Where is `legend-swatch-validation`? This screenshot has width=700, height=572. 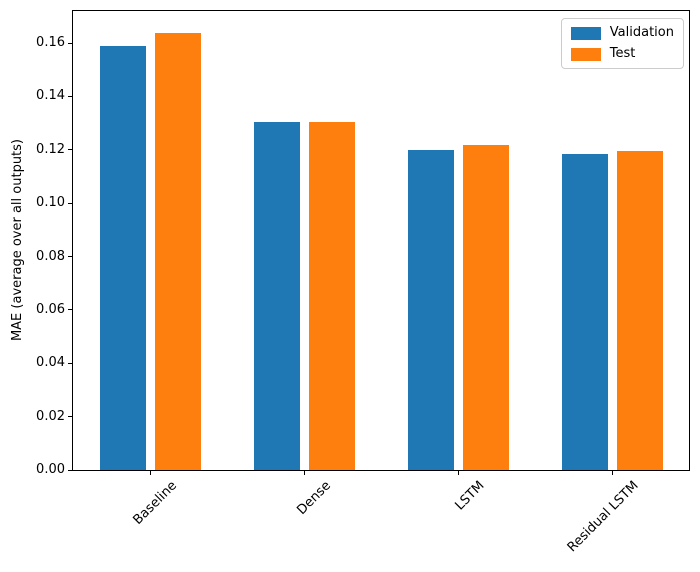
legend-swatch-validation is located at coordinates (585, 33).